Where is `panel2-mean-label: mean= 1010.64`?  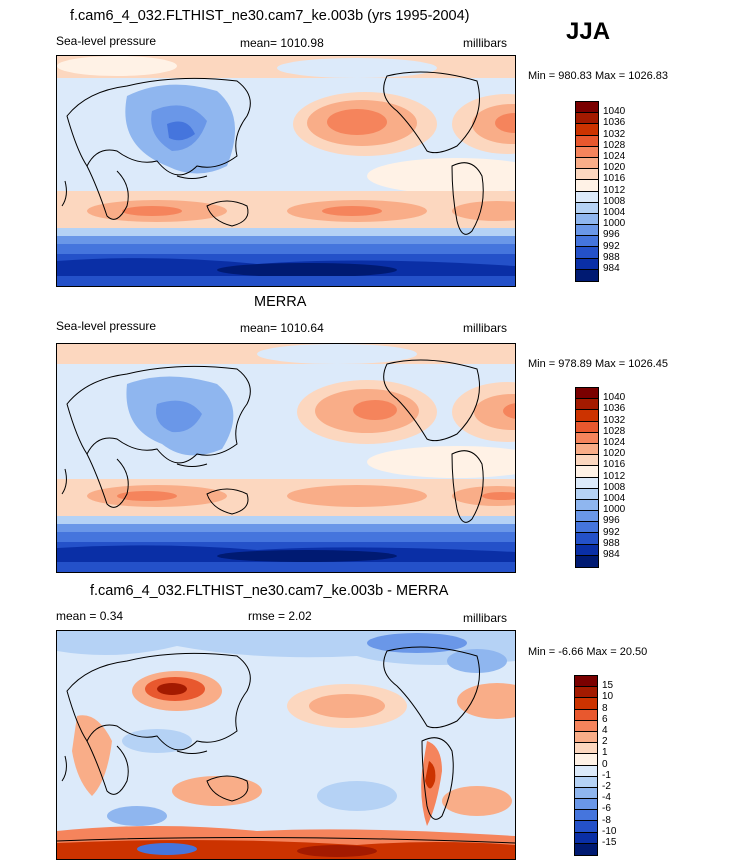
panel2-mean-label: mean= 1010.64 is located at coordinates (282, 328).